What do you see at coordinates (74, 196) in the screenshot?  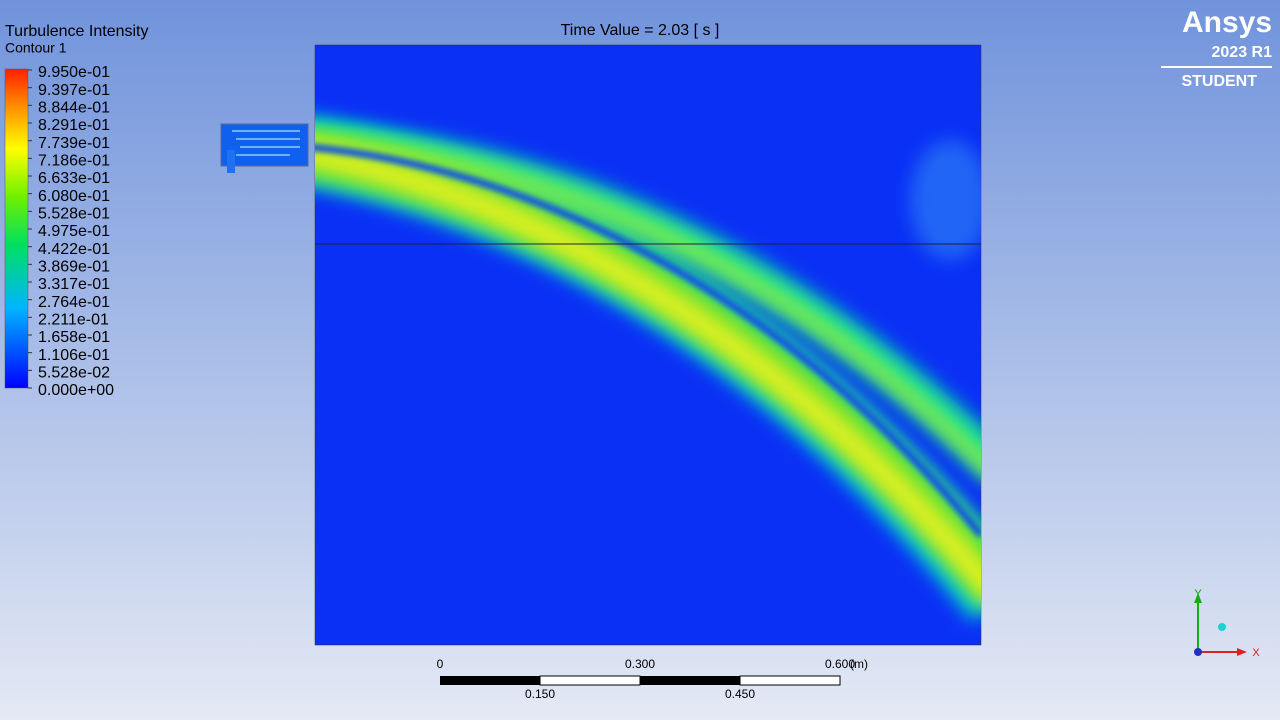 I see `legend-label: 6.080e-01` at bounding box center [74, 196].